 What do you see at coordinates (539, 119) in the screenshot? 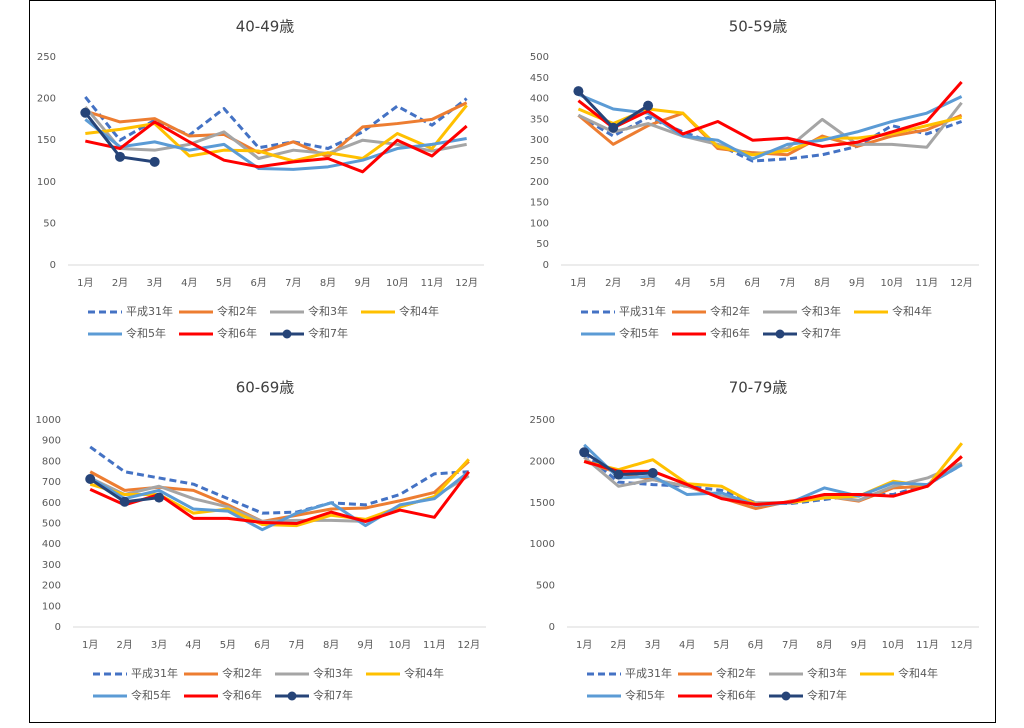
I see `y-tick-label: 350` at bounding box center [539, 119].